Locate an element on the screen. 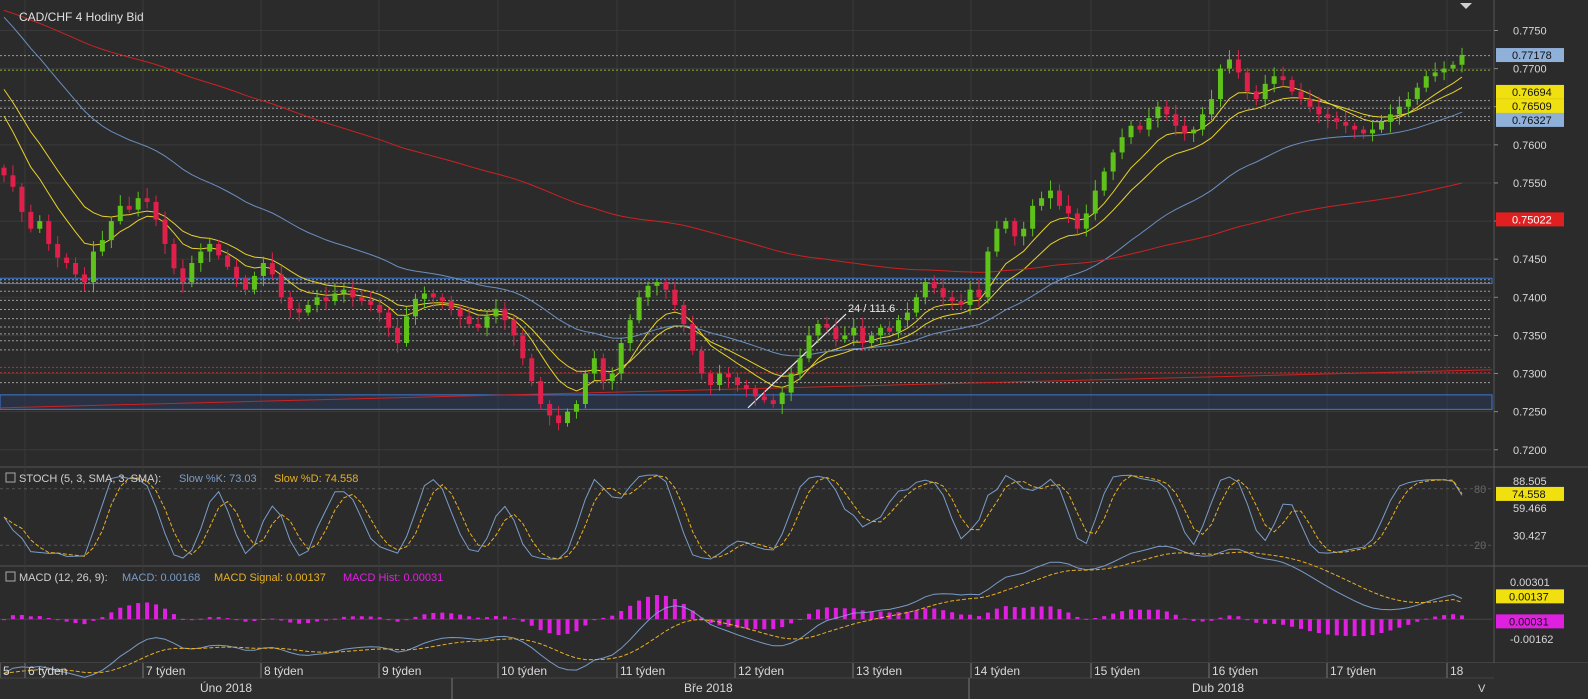 Image resolution: width=1588 pixels, height=699 pixels. stoch-level-label: 20 is located at coordinates (1480, 546).